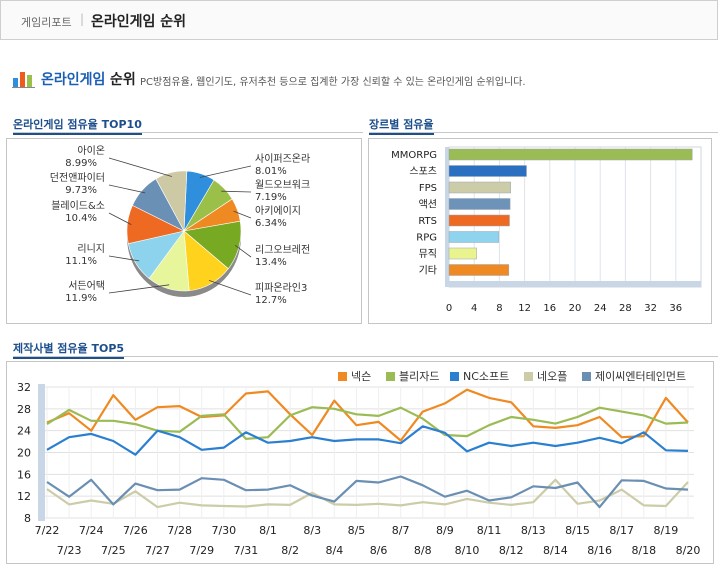  Describe the element at coordinates (157, 550) in the screenshot. I see `line-x-tick-label: 7/27` at that location.